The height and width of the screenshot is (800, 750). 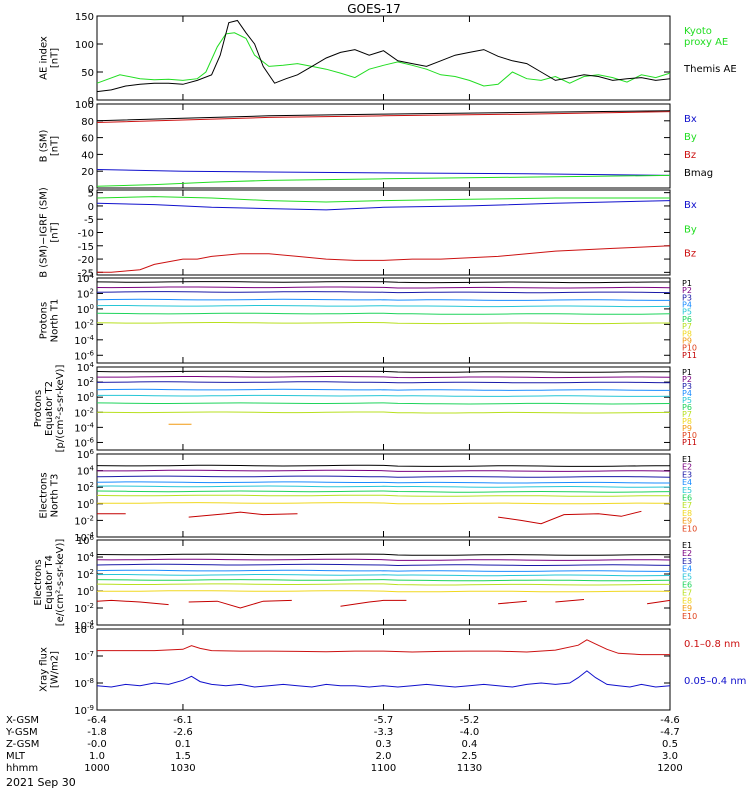 I want to click on channel-line-p2, so click(x=384, y=377).